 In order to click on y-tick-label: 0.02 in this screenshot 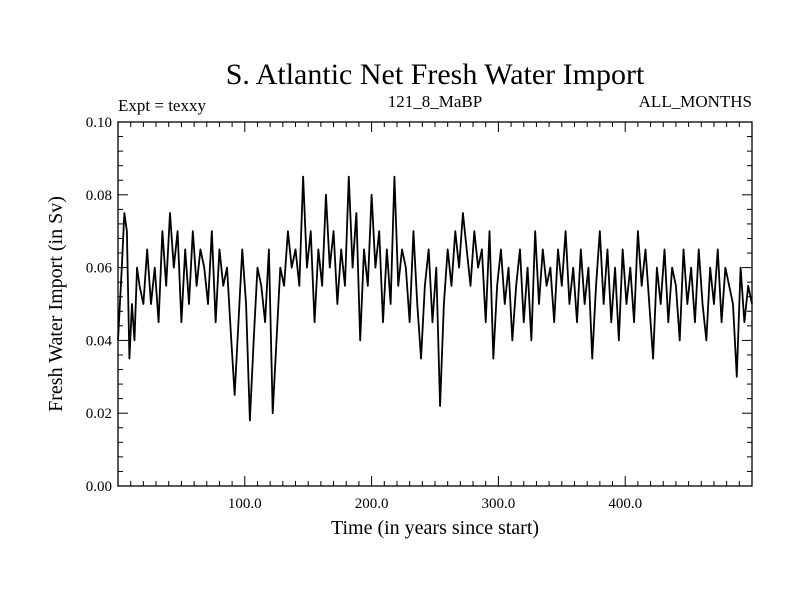, I will do `click(99, 414)`.